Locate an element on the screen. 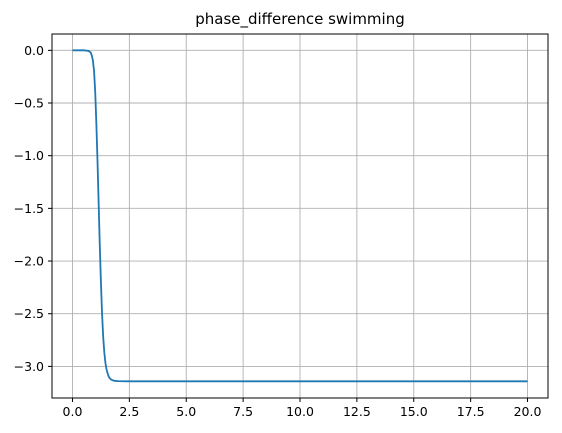 This screenshot has height=433, width=562. y-tick-label: −2.0 is located at coordinates (29, 261).